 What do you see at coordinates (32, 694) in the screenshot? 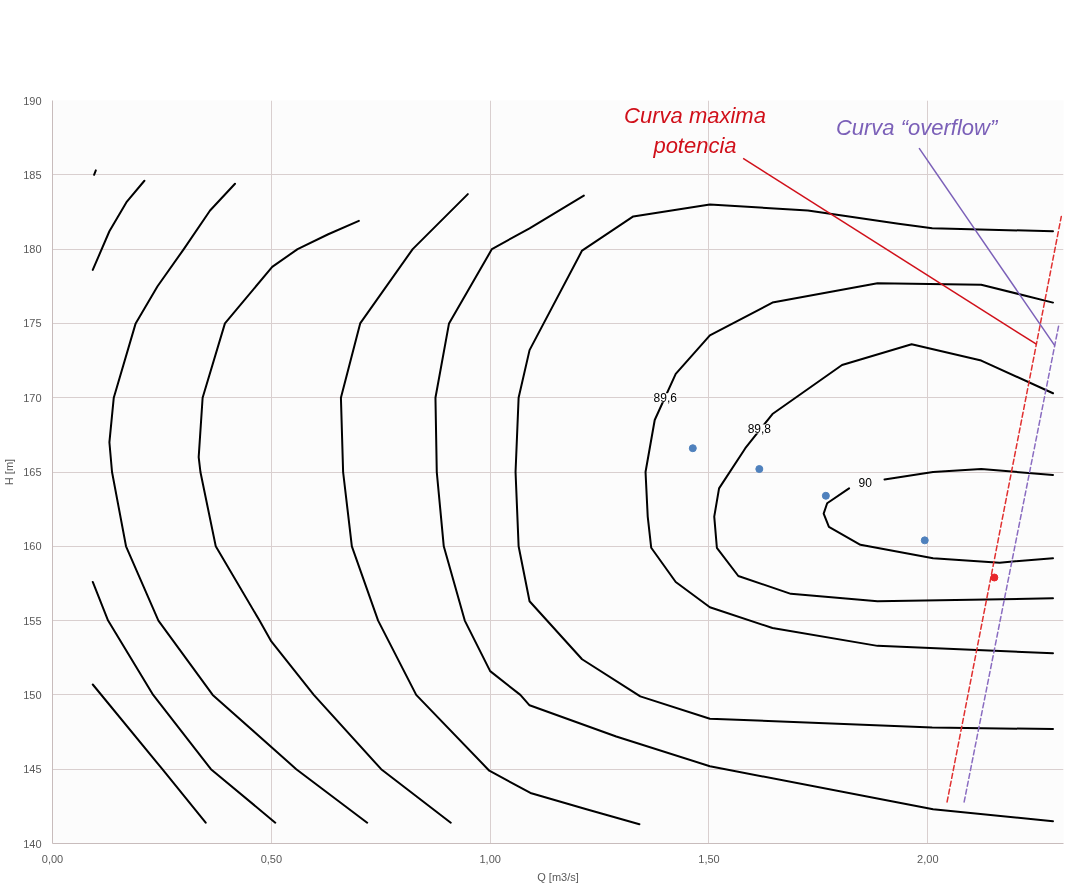
I see `y-tick-label: 150` at bounding box center [32, 694].